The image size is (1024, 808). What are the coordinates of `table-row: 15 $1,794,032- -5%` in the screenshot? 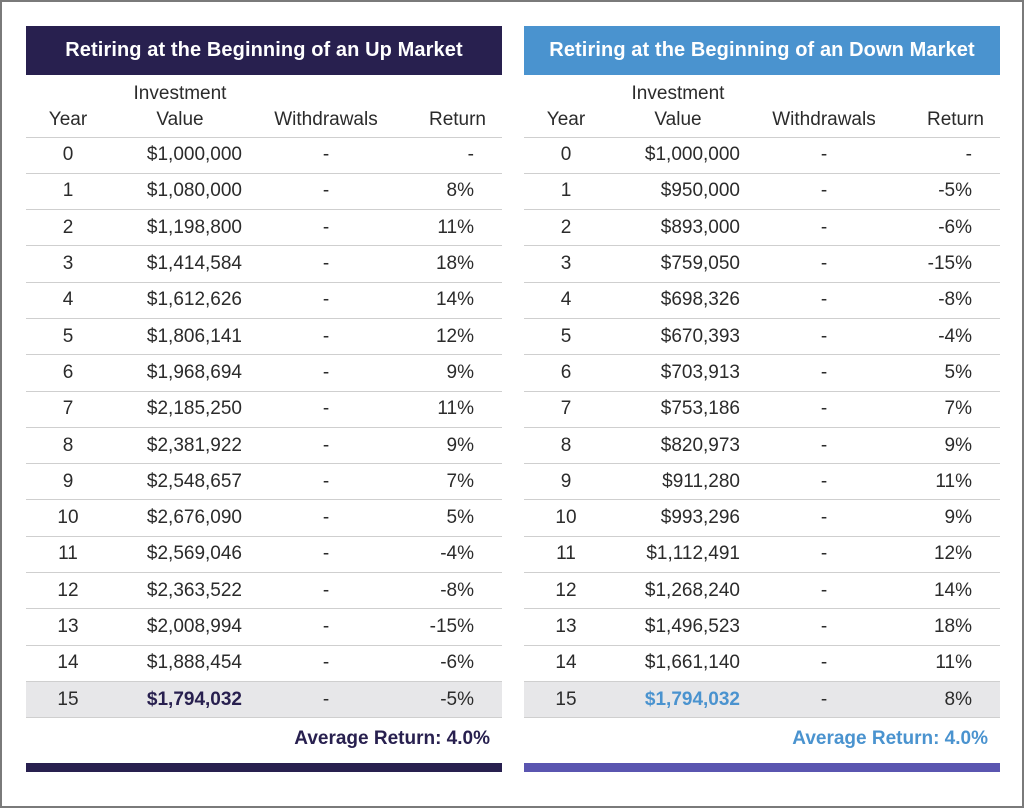 It's located at (264, 700).